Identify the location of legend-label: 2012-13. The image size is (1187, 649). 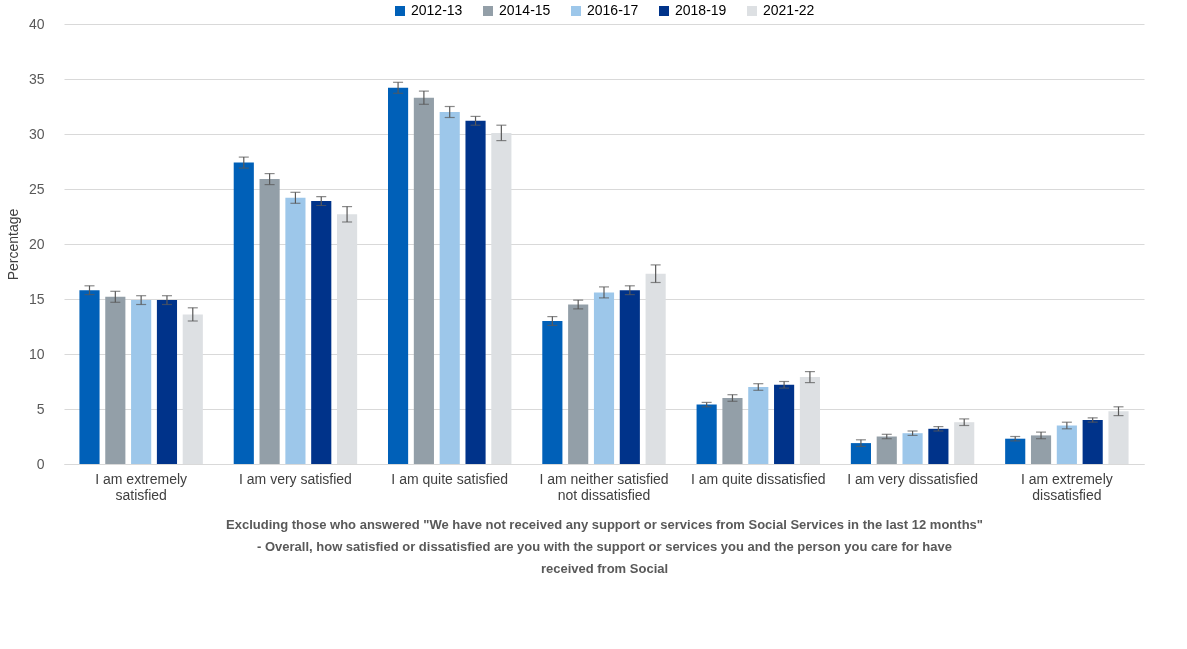
(437, 10).